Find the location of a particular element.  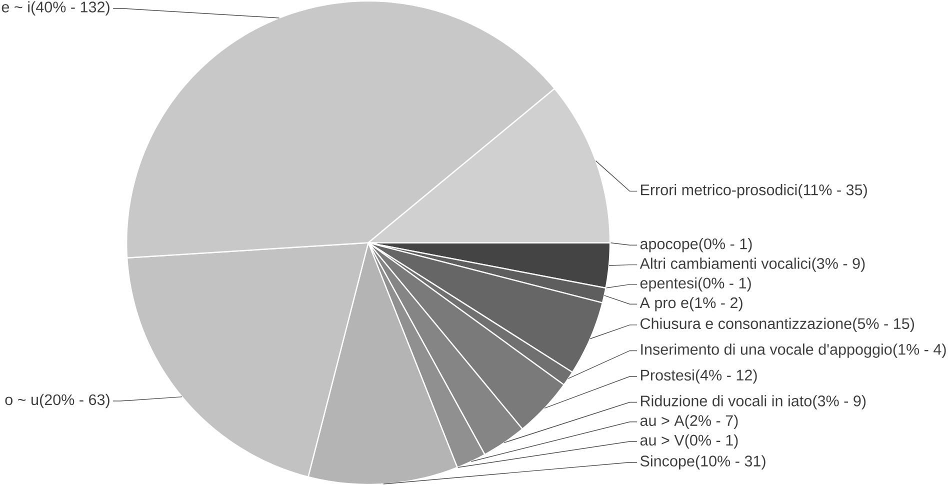

legend-label: epentesi is located at coordinates (668, 284).